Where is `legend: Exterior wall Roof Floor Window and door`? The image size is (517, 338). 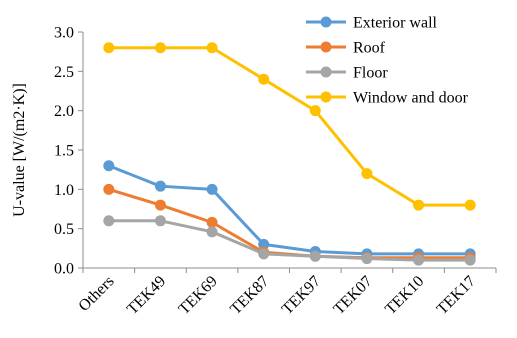 legend: Exterior wall Roof Floor Window and door is located at coordinates (387, 61).